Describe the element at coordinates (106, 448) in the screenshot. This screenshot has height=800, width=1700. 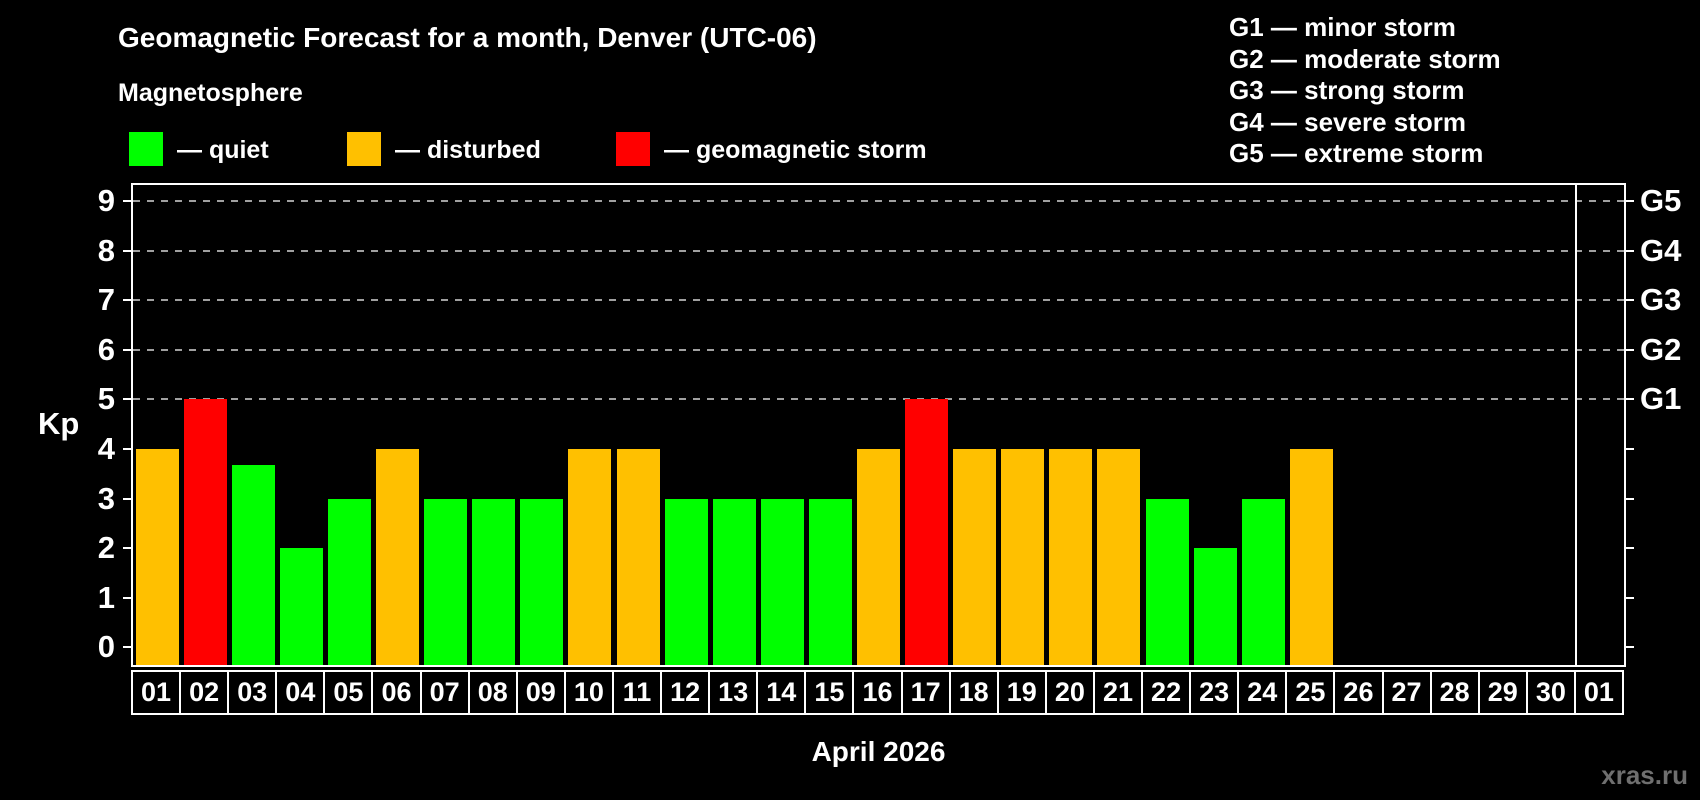
I see `y-tick-label-4: 4` at that location.